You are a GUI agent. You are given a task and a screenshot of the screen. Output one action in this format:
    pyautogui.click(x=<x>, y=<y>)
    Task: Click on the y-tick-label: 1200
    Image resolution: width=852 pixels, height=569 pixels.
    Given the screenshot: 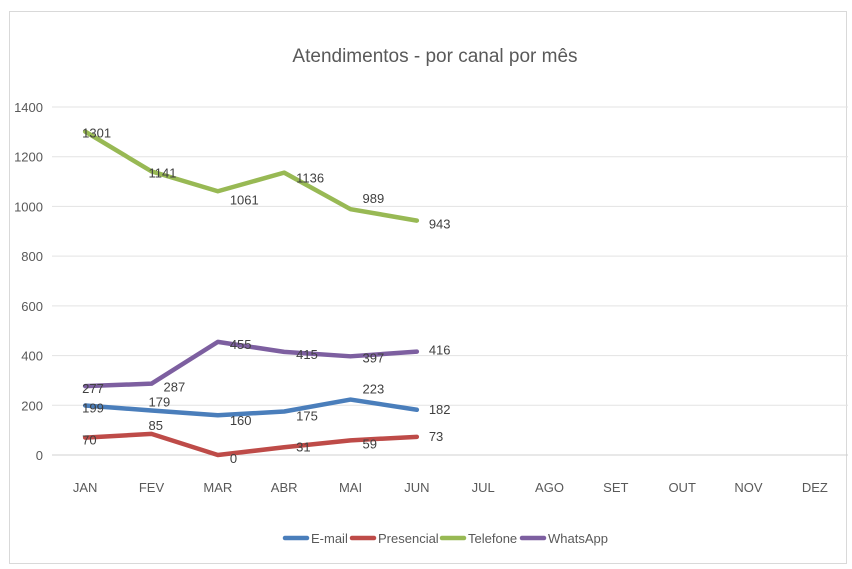 What is the action you would take?
    pyautogui.click(x=28, y=157)
    